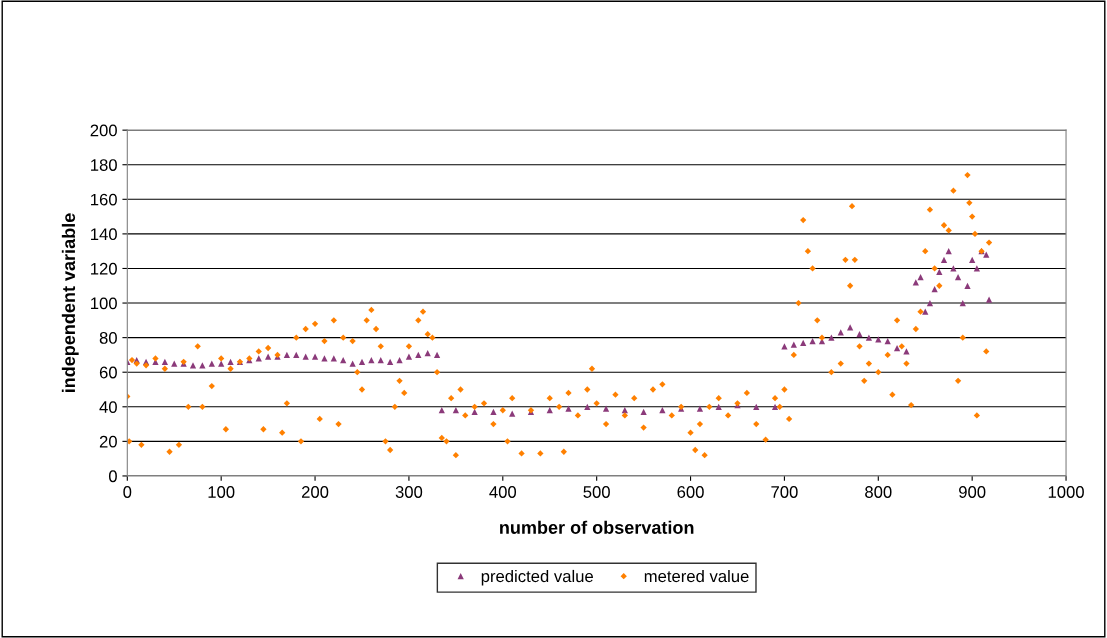 This screenshot has height=638, width=1107. I want to click on y-tick-label: 200, so click(103, 130).